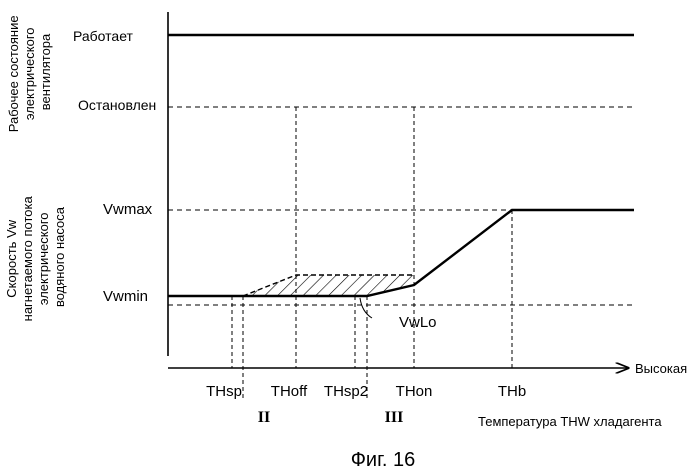 The image size is (699, 473). Describe the element at coordinates (383, 460) in the screenshot. I see `figure-caption: Фиг. 16` at that location.